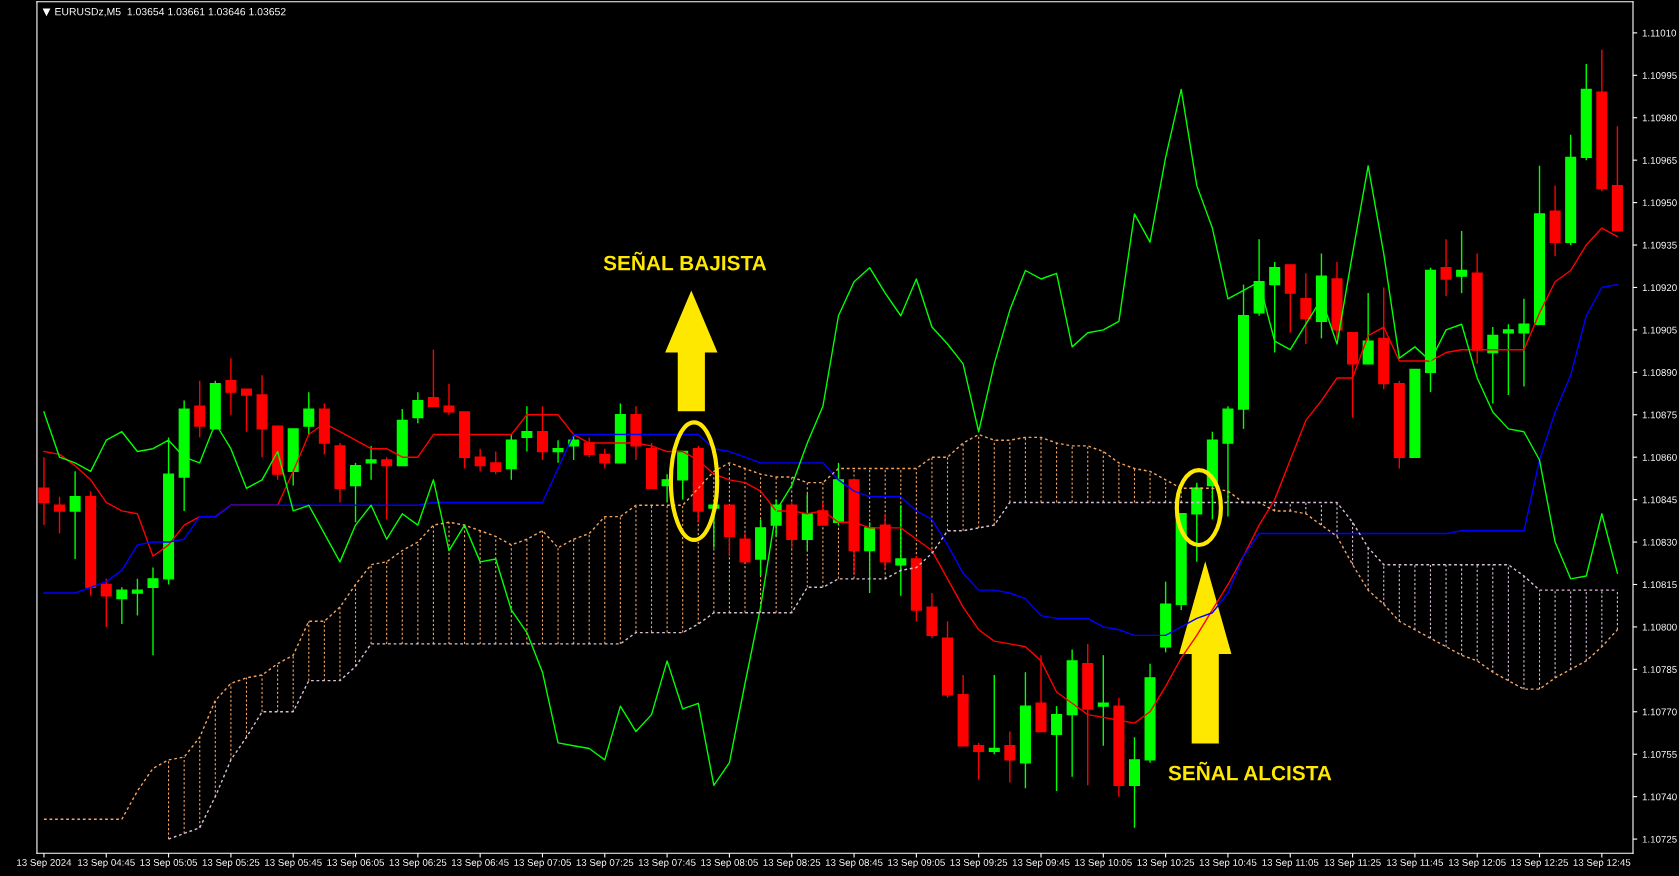 Image resolution: width=1679 pixels, height=876 pixels. What do you see at coordinates (1250, 771) in the screenshot?
I see `annotation: SEÑAL ALCISTA` at bounding box center [1250, 771].